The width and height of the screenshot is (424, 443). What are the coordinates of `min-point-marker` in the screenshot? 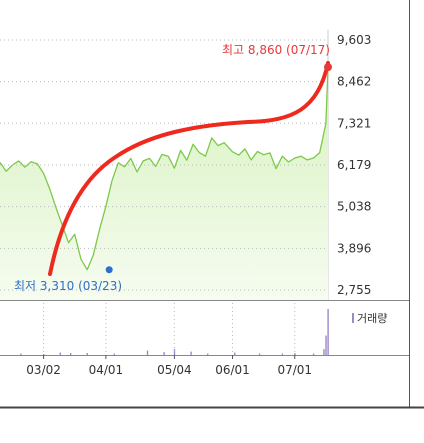 It's located at (109, 270).